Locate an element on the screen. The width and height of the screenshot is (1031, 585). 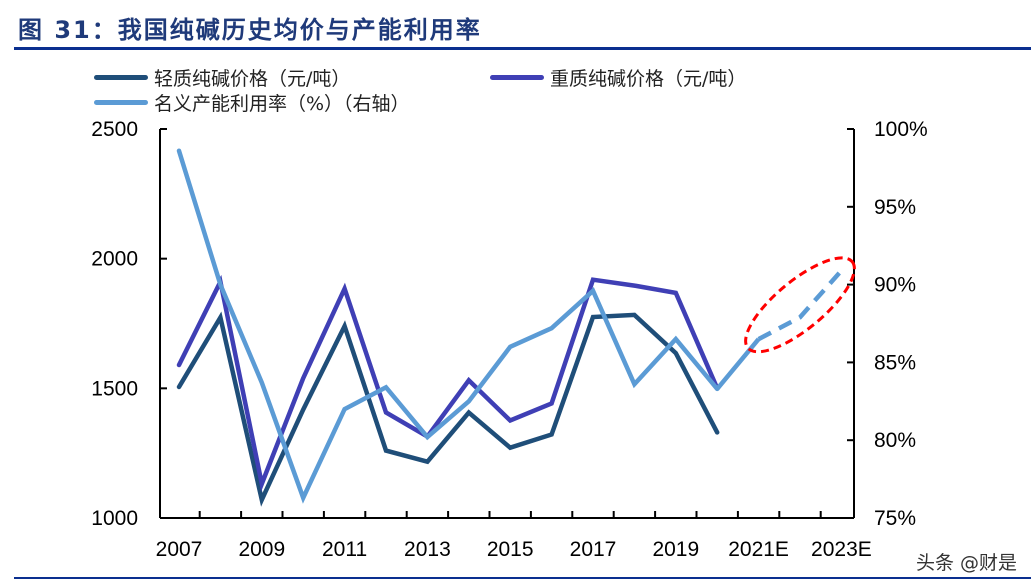
y-left-tick-label: 2000 is located at coordinates (114, 259).